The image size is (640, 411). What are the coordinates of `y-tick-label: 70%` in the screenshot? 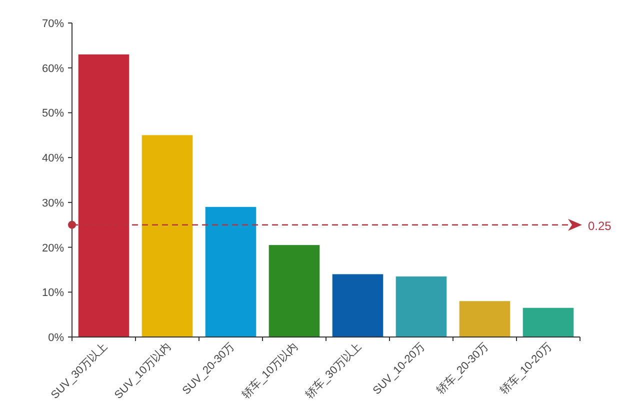 It's located at (53, 24).